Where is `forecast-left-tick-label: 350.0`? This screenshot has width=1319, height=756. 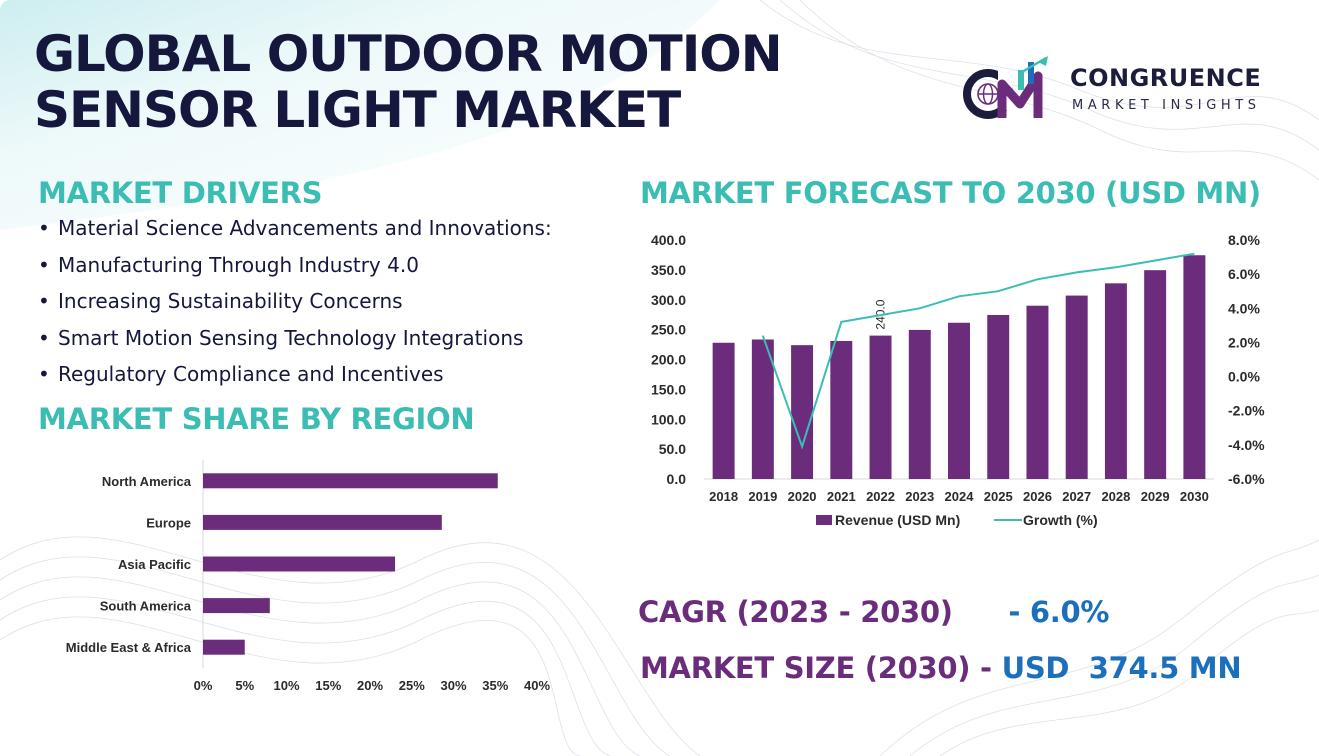
forecast-left-tick-label: 350.0 is located at coordinates (668, 270).